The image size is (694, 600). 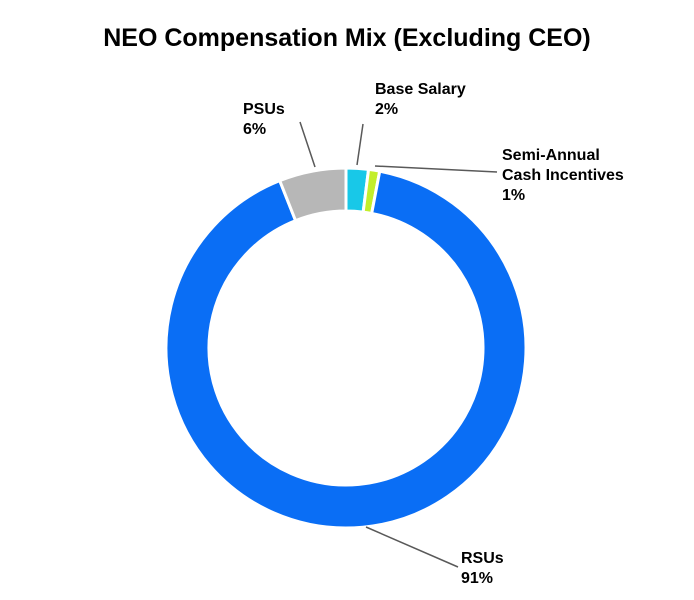 What do you see at coordinates (347, 38) in the screenshot?
I see `chart-title: NEO Compensation Mix (Excluding CEO)` at bounding box center [347, 38].